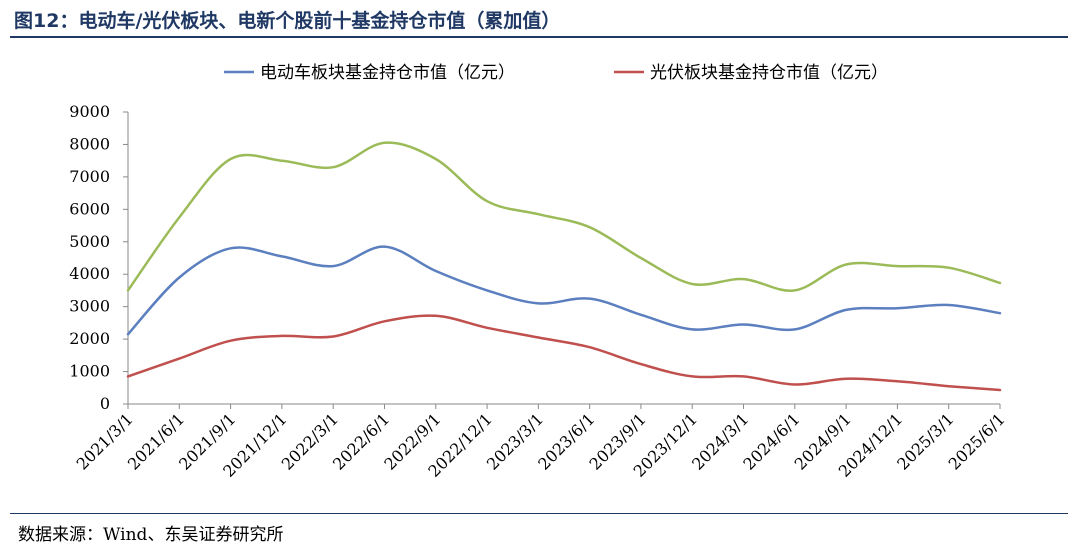 The image size is (1080, 548). Describe the element at coordinates (89, 306) in the screenshot. I see `y-tick-label: 3000` at that location.